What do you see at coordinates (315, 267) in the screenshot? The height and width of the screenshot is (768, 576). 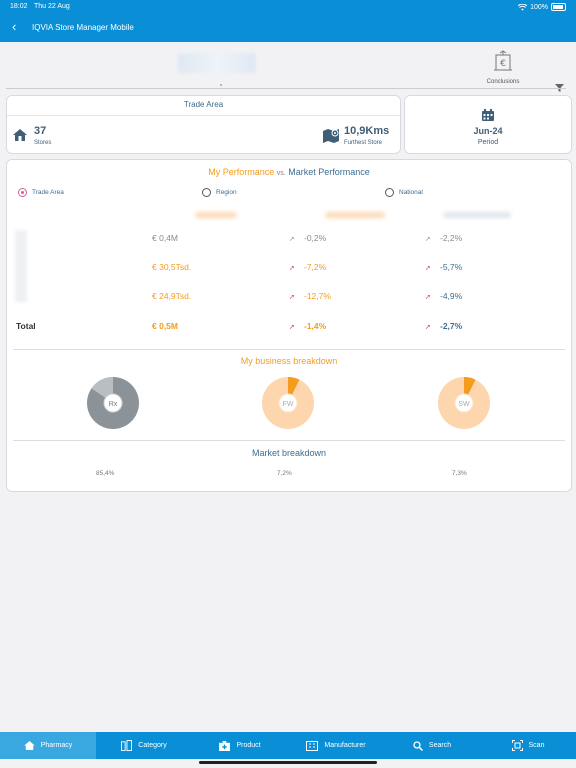 I see `row2-trade-change: -7,2%` at bounding box center [315, 267].